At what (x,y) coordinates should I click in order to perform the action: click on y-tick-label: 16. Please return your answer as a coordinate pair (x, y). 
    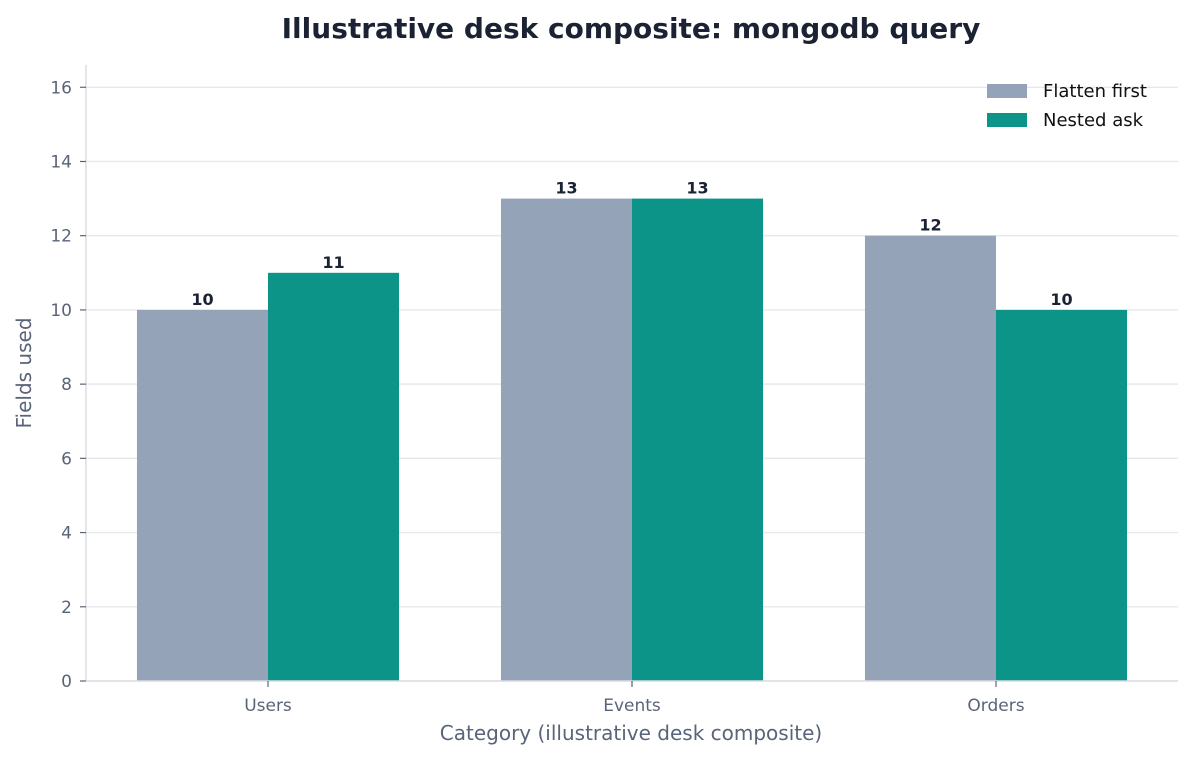
    Looking at the image, I should click on (61, 88).